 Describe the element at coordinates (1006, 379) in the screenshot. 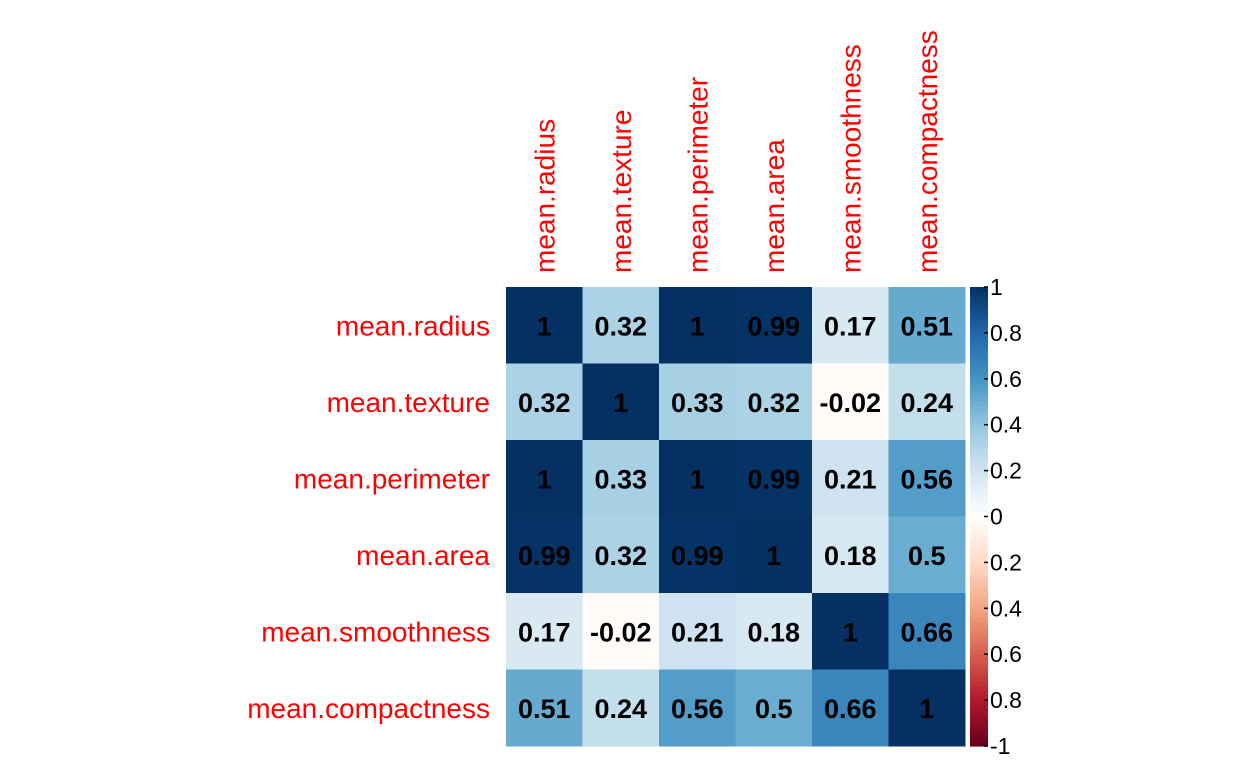

I see `colorbar-tick-label: 0.6` at that location.